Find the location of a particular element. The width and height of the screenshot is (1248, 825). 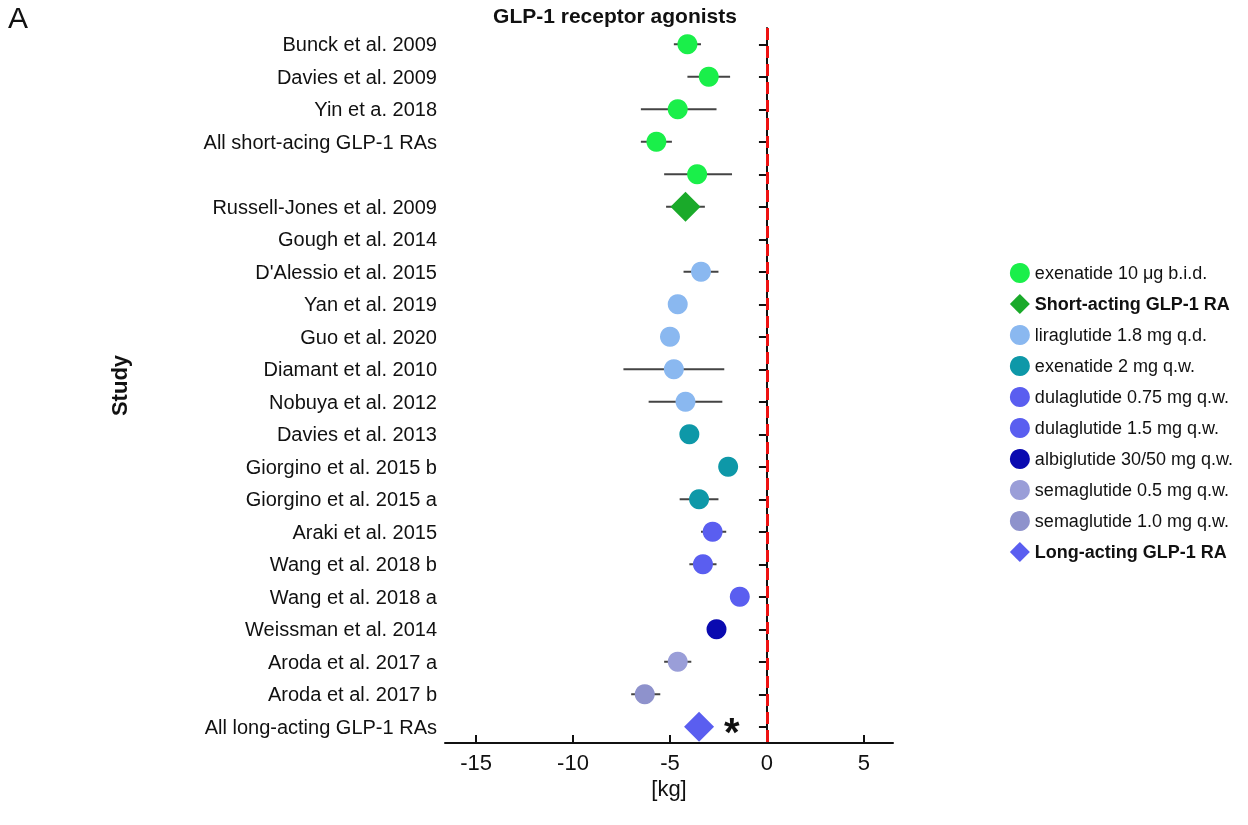

y-tick-label: Weissman et al. 2014 is located at coordinates (341, 629).